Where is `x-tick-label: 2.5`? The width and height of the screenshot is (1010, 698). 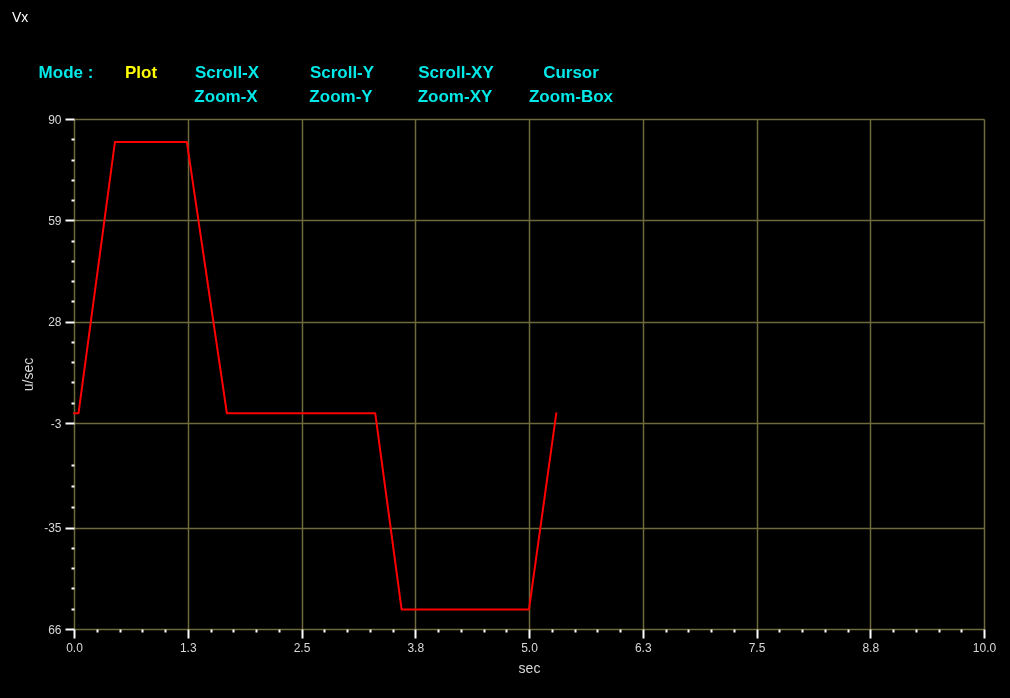 x-tick-label: 2.5 is located at coordinates (302, 647).